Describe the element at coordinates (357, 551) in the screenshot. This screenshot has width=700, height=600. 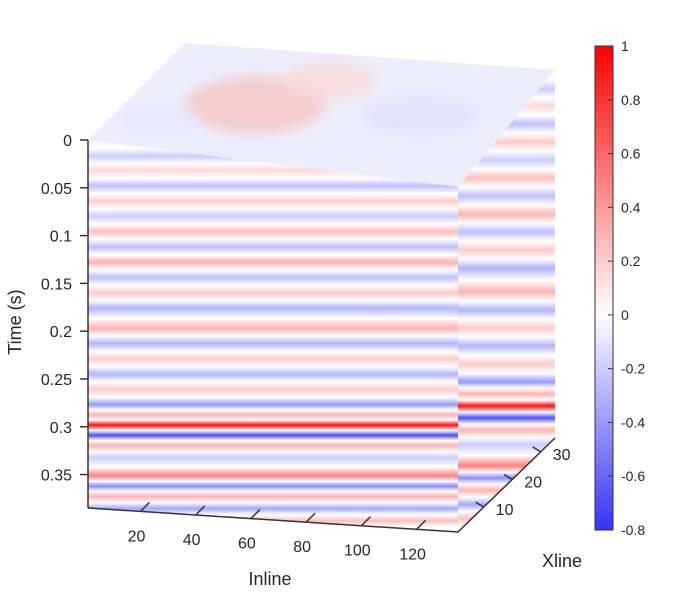
I see `inline-tick-label: 100` at that location.